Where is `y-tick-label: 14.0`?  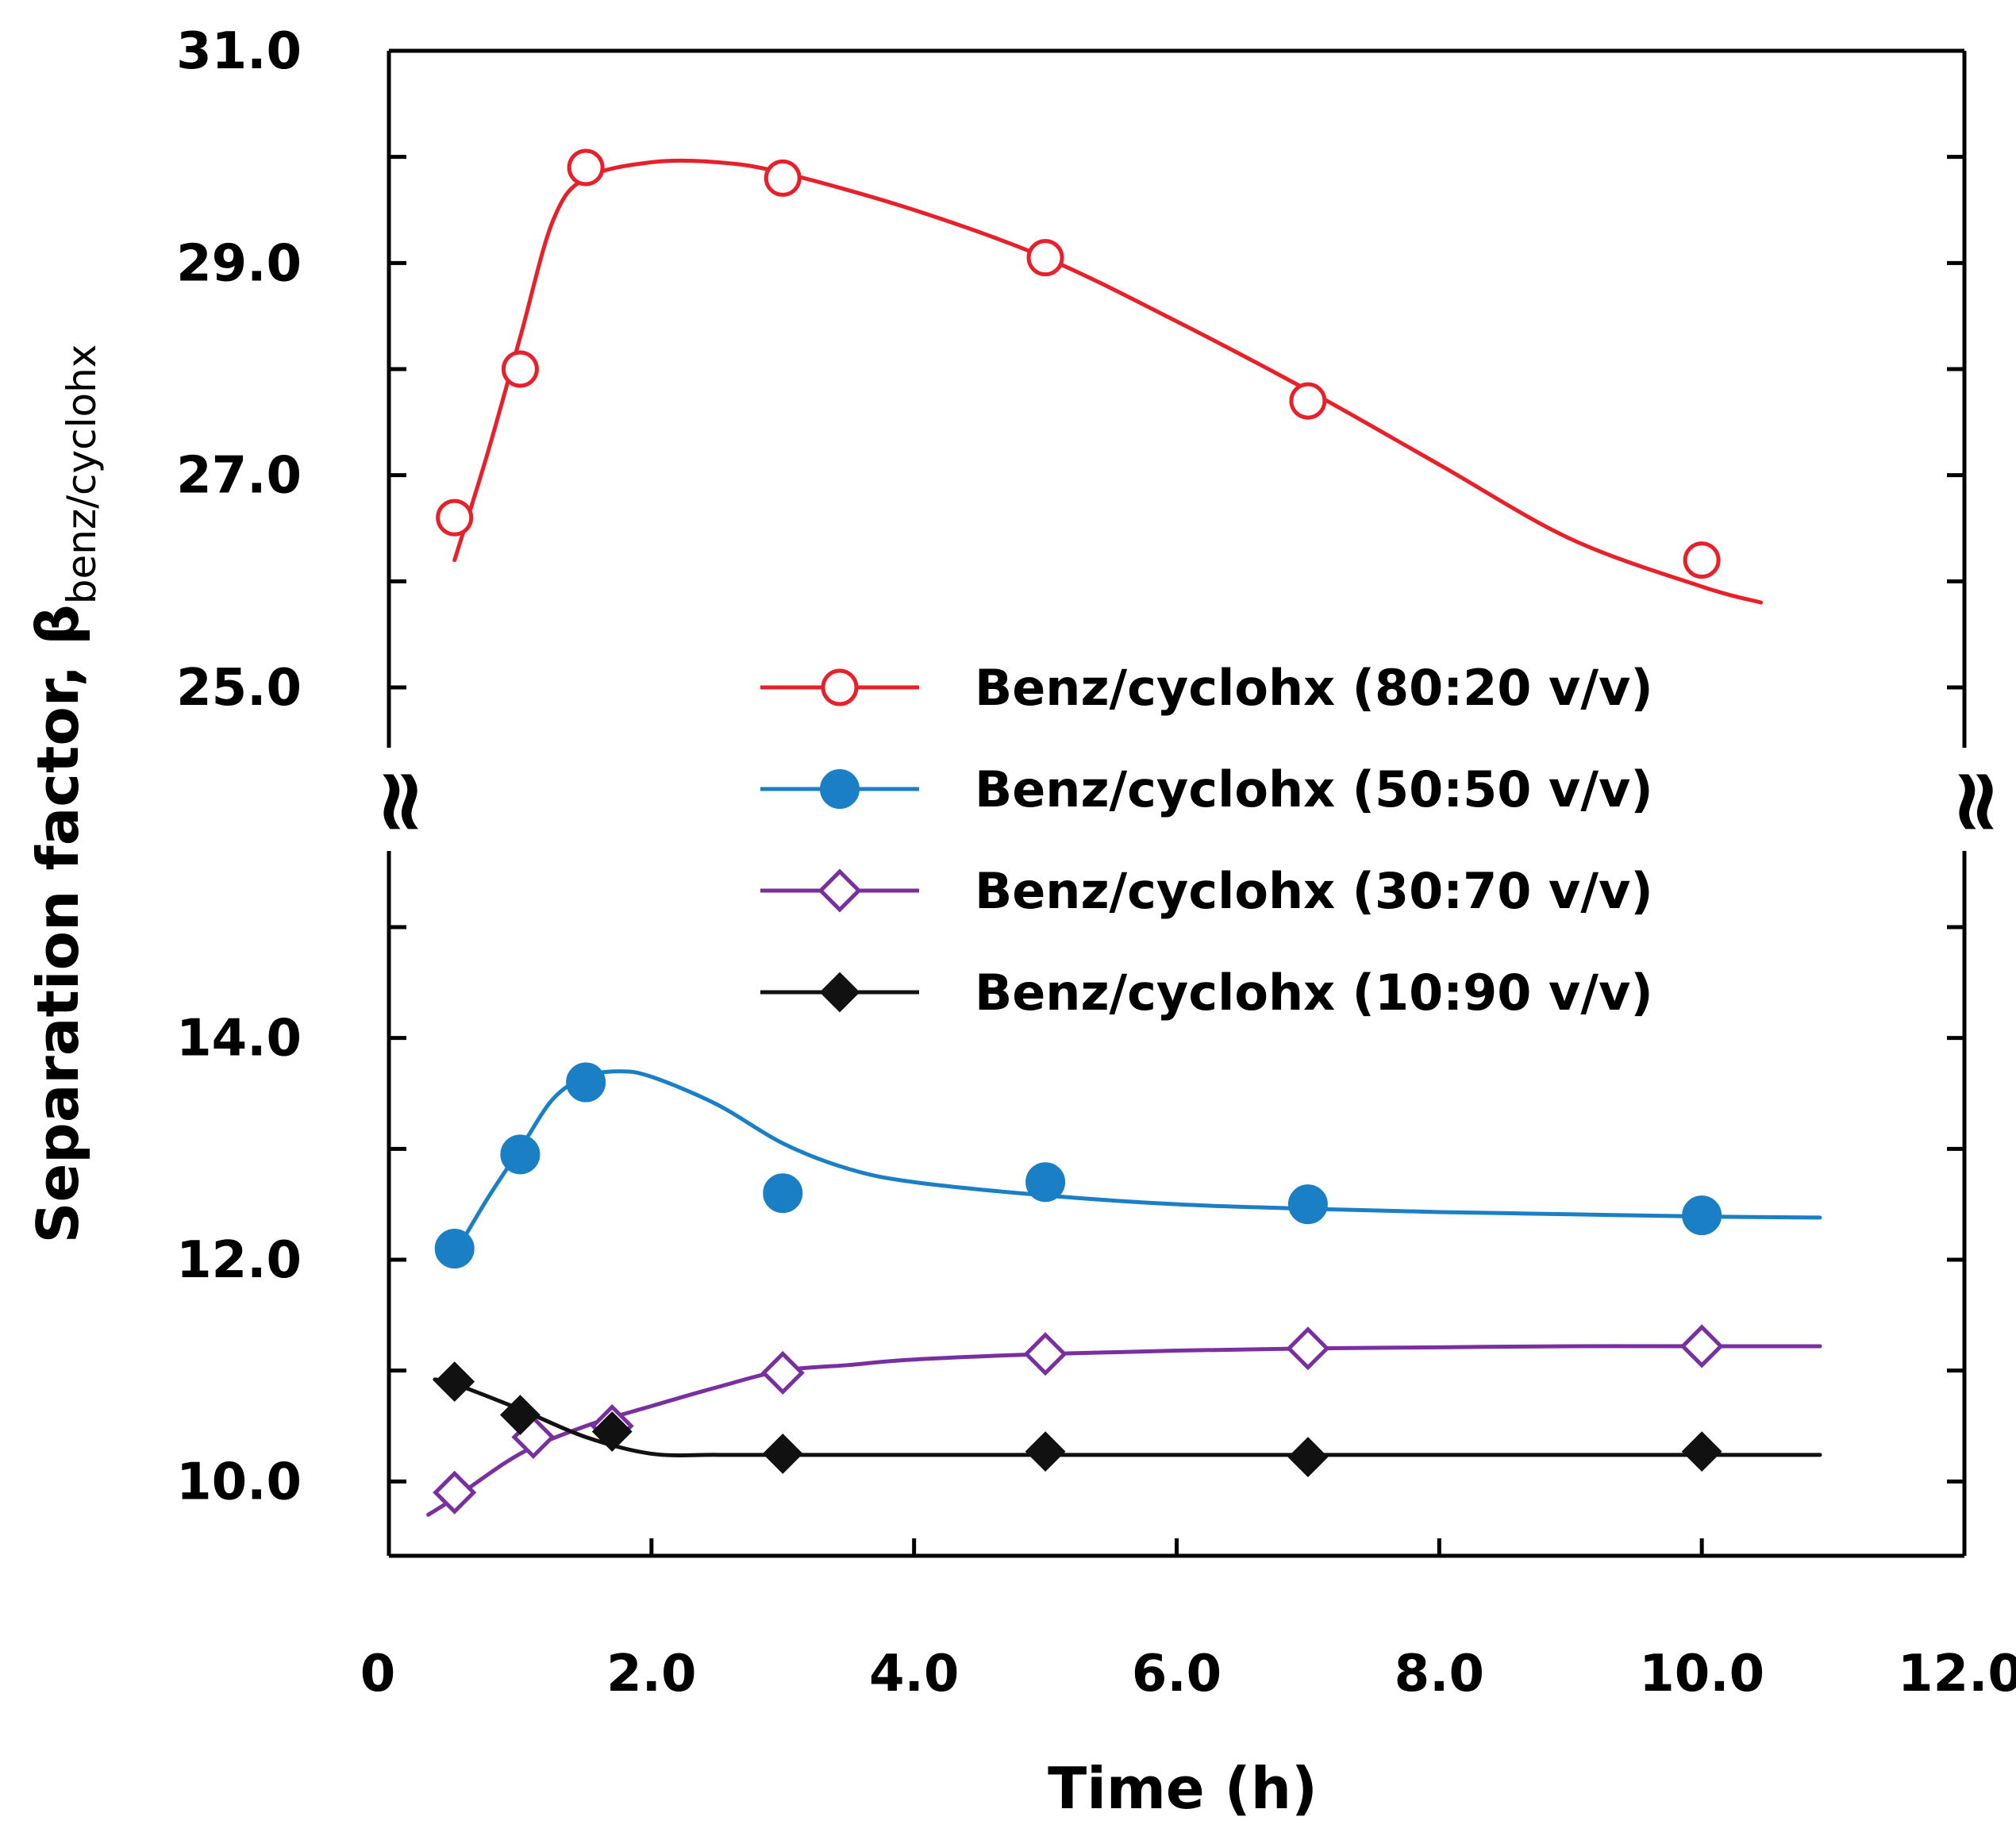
y-tick-label: 14.0 is located at coordinates (239, 1039).